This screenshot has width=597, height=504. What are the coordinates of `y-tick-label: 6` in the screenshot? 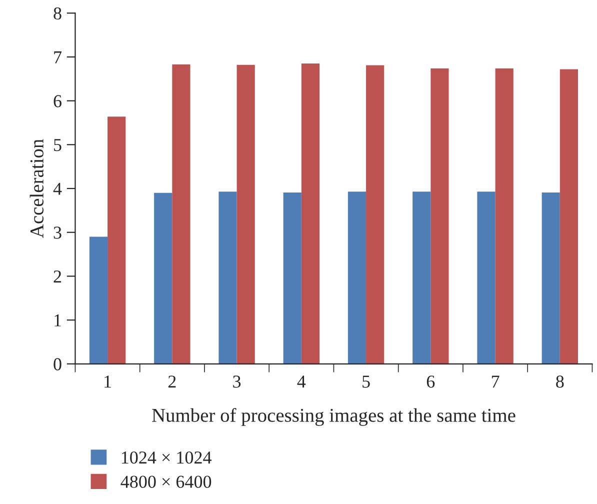 It's located at (58, 101).